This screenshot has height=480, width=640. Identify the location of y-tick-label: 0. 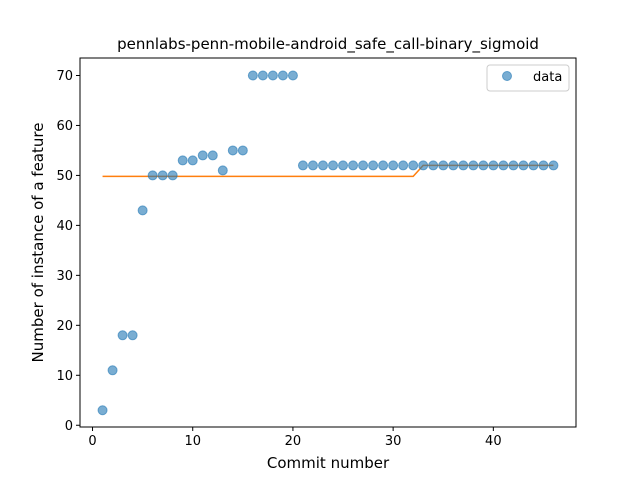
(69, 426).